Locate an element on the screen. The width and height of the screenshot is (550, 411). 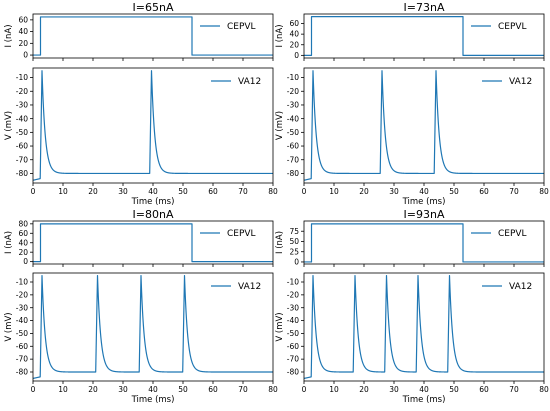
panel-title: I=65nA is located at coordinates (153, 7).